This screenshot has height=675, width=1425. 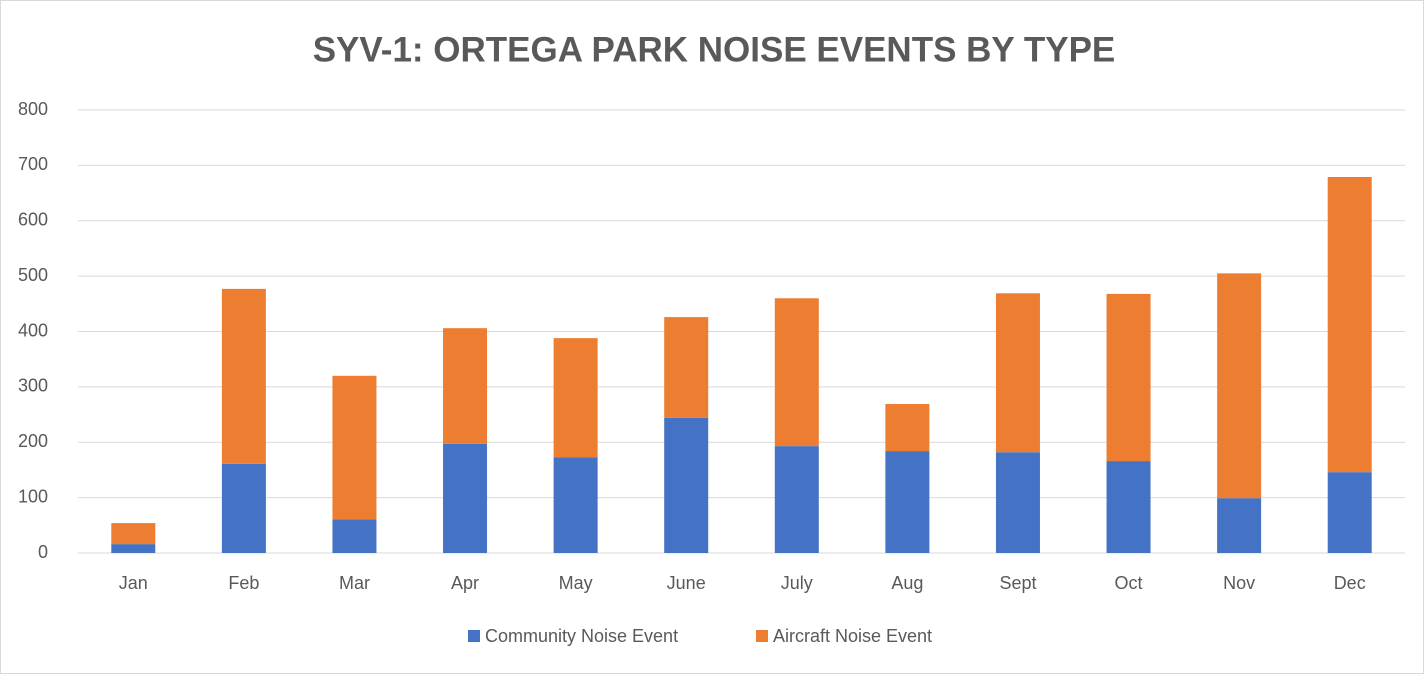 What do you see at coordinates (1350, 583) in the screenshot?
I see `x-tick-label: Dec` at bounding box center [1350, 583].